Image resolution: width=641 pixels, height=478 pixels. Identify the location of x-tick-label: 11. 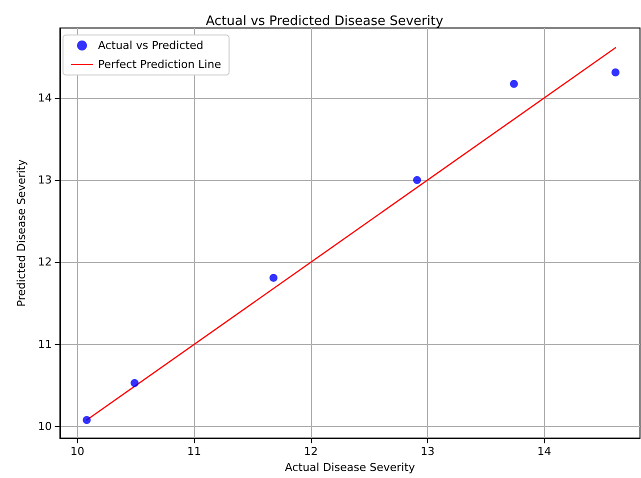
(194, 451).